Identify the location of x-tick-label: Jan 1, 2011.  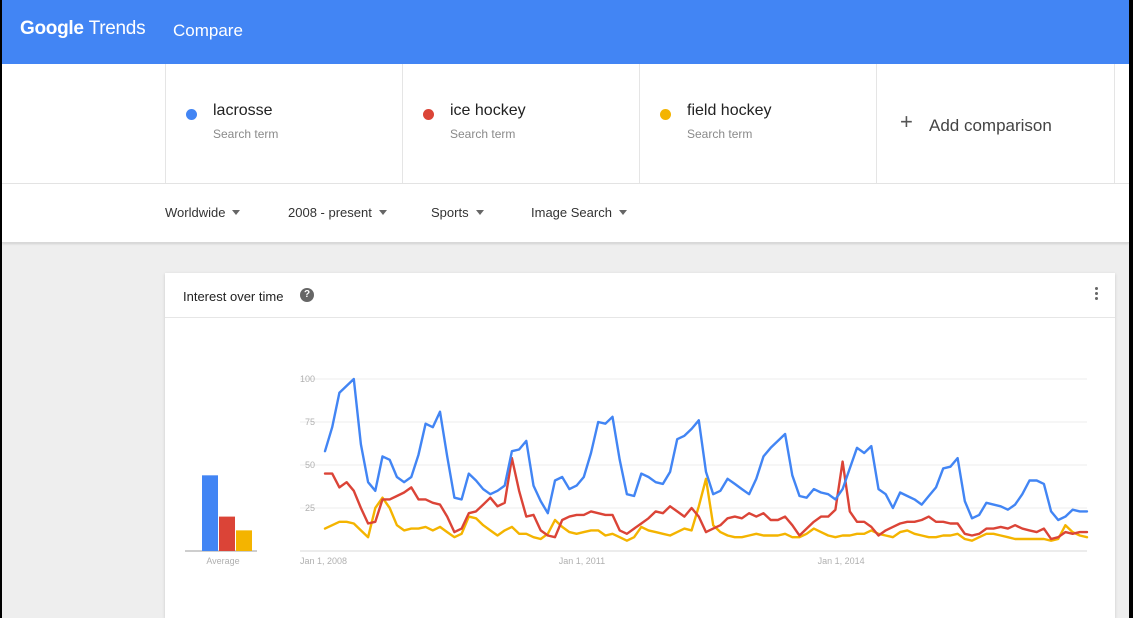
(582, 561).